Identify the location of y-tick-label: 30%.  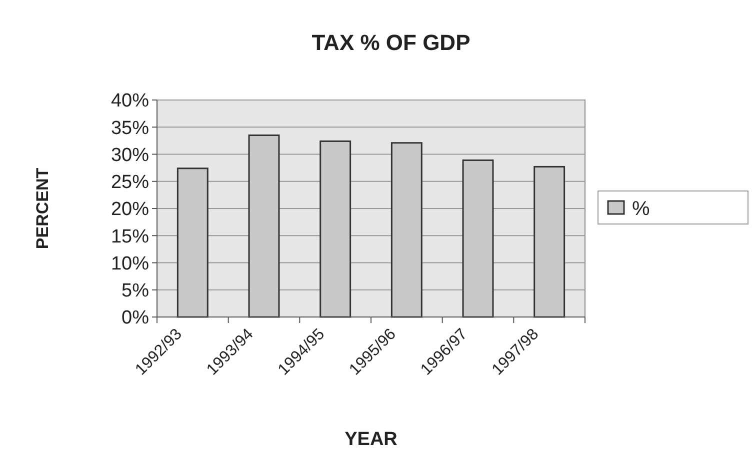
(130, 155).